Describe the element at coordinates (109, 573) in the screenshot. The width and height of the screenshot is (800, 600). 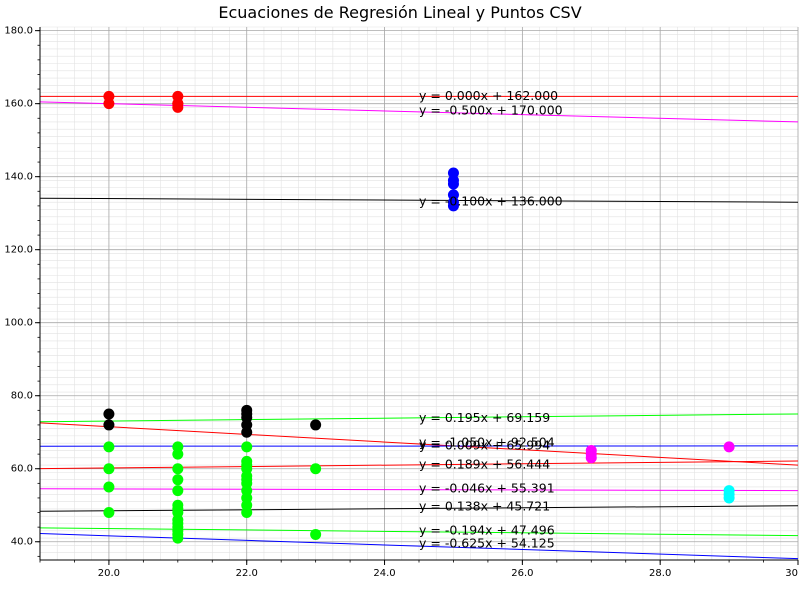
I see `x-tick-label: 20.0` at that location.